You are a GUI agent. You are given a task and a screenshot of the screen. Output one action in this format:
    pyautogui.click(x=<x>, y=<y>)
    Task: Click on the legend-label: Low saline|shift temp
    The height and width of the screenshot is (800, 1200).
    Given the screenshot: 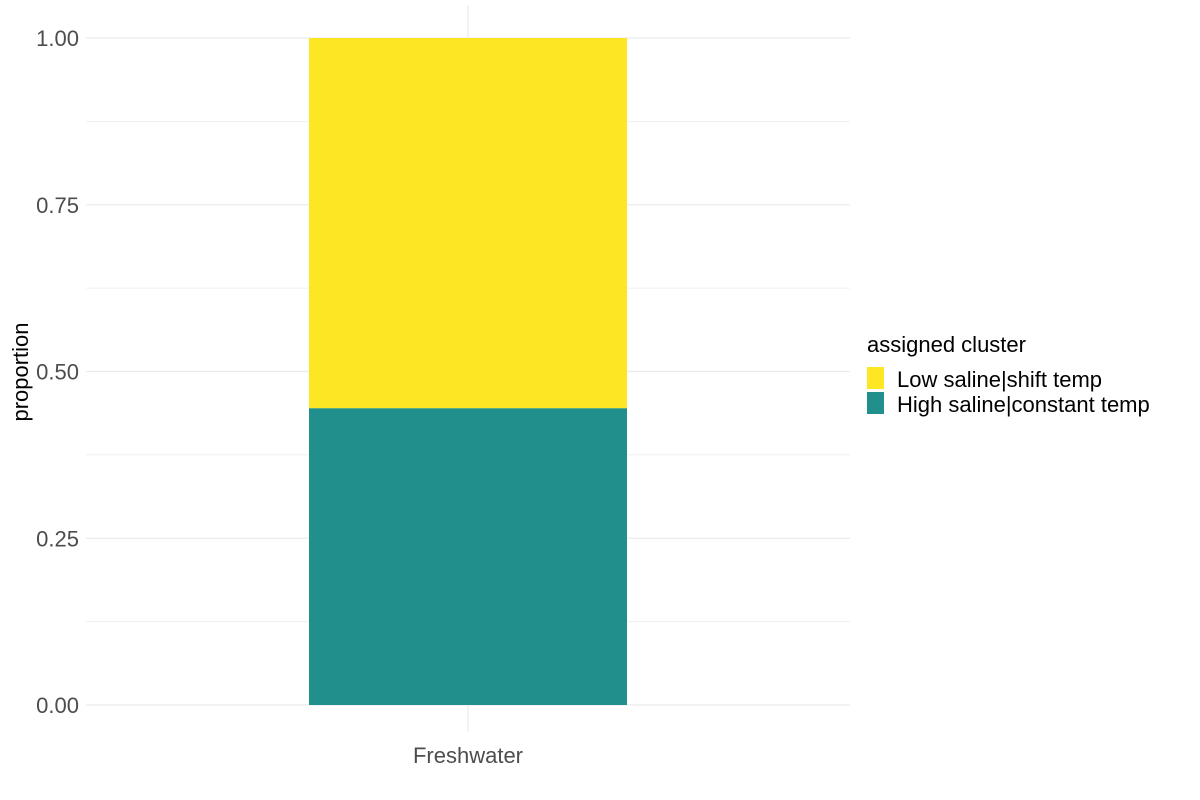 What is the action you would take?
    pyautogui.click(x=999, y=379)
    